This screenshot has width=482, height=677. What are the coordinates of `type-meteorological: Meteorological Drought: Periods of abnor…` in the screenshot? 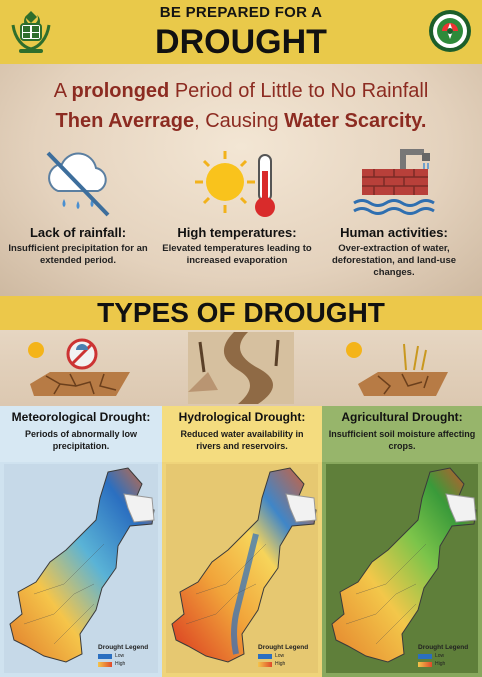 It's located at (81, 541).